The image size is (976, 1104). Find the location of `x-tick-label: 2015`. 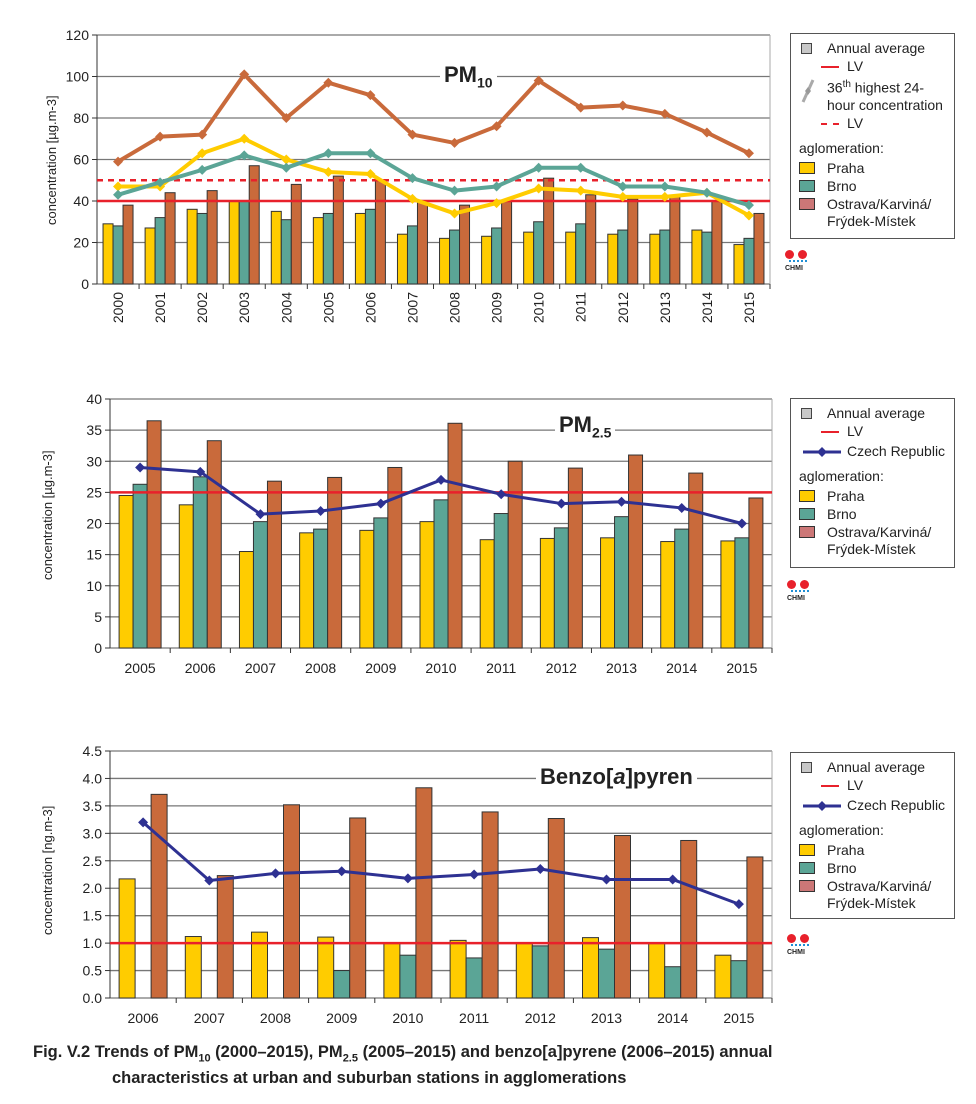

x-tick-label: 2015 is located at coordinates (738, 1018).